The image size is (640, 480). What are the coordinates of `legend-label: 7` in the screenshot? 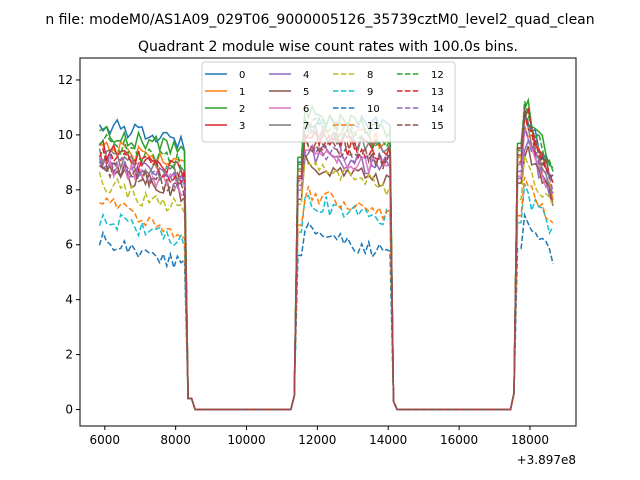 It's located at (306, 126).